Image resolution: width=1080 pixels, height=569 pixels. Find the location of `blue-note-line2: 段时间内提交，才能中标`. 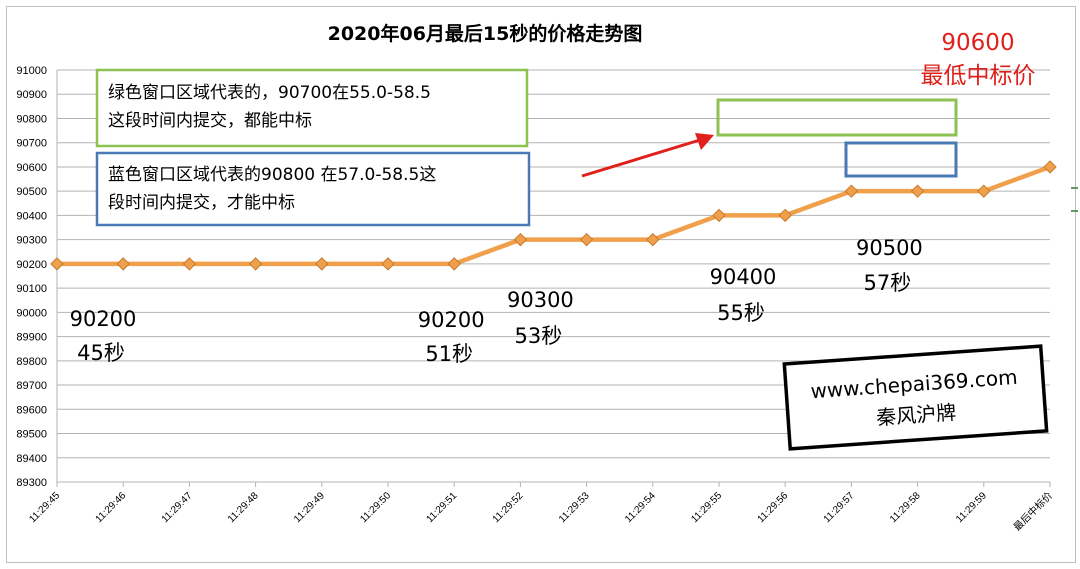

blue-note-line2: 段时间内提交，才能中标 is located at coordinates (201, 203).